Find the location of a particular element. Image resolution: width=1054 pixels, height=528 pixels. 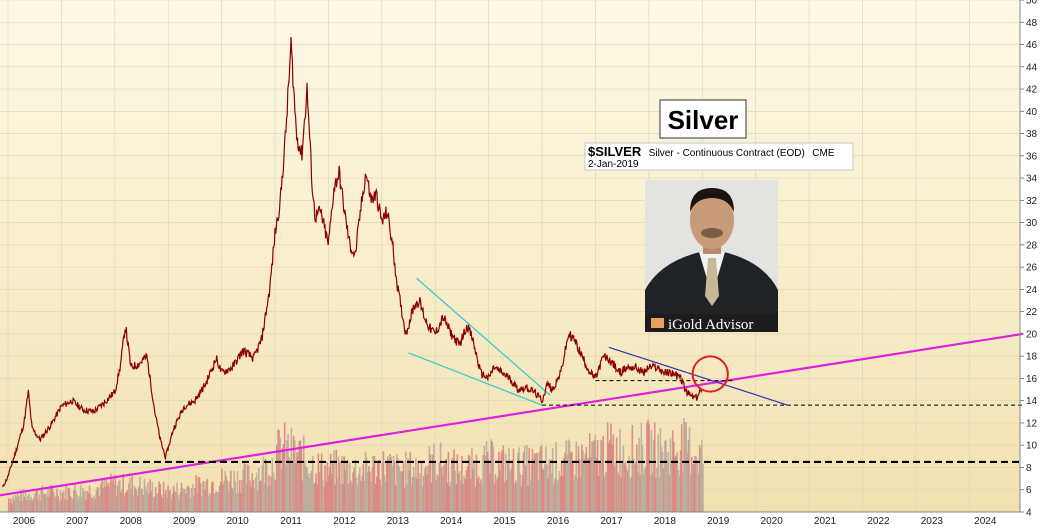

chart-date: 2-Jan-2019 is located at coordinates (613, 164).